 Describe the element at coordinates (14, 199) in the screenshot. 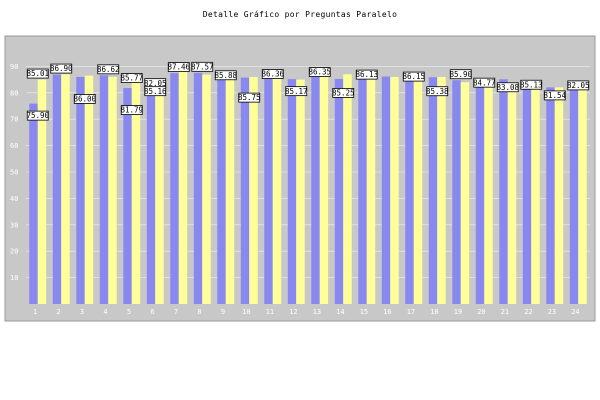

I see `y-tick-label: 40` at that location.